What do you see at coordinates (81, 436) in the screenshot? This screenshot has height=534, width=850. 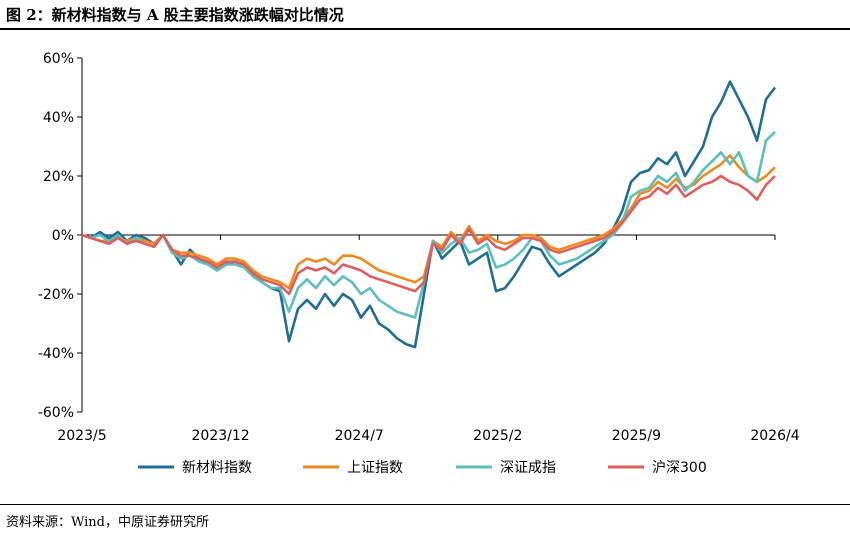 I see `x-tick-label: 2023/5` at bounding box center [81, 436].